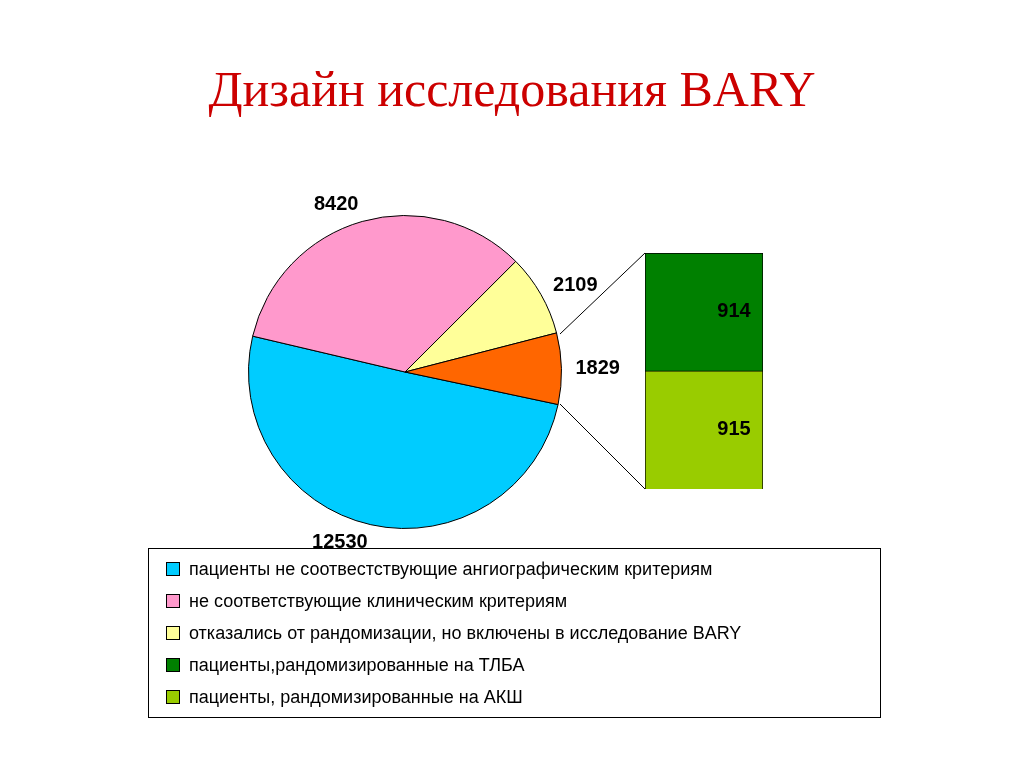 Image resolution: width=1024 pixels, height=768 pixels. I want to click on legend-label: отказались от рандомизации, но включены в исследование BARY, so click(465, 633).